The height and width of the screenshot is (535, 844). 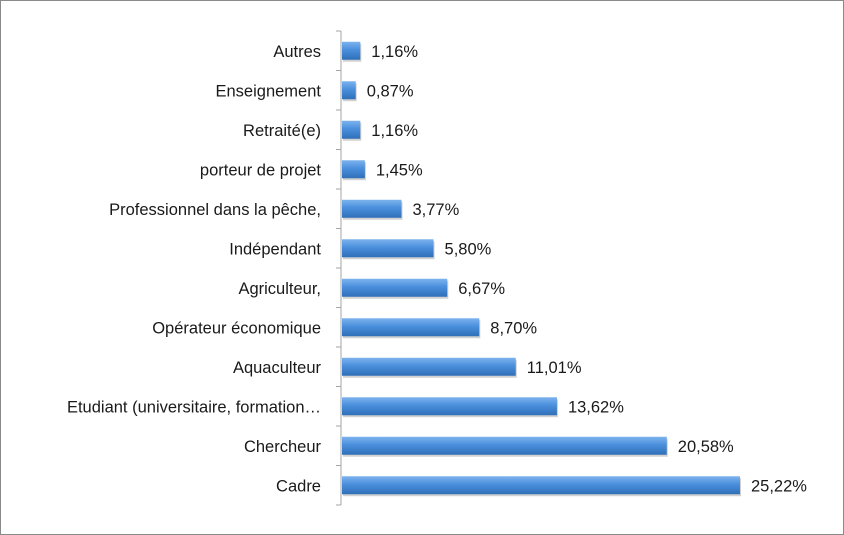 I want to click on category-label: Aquaculteur, so click(x=277, y=368).